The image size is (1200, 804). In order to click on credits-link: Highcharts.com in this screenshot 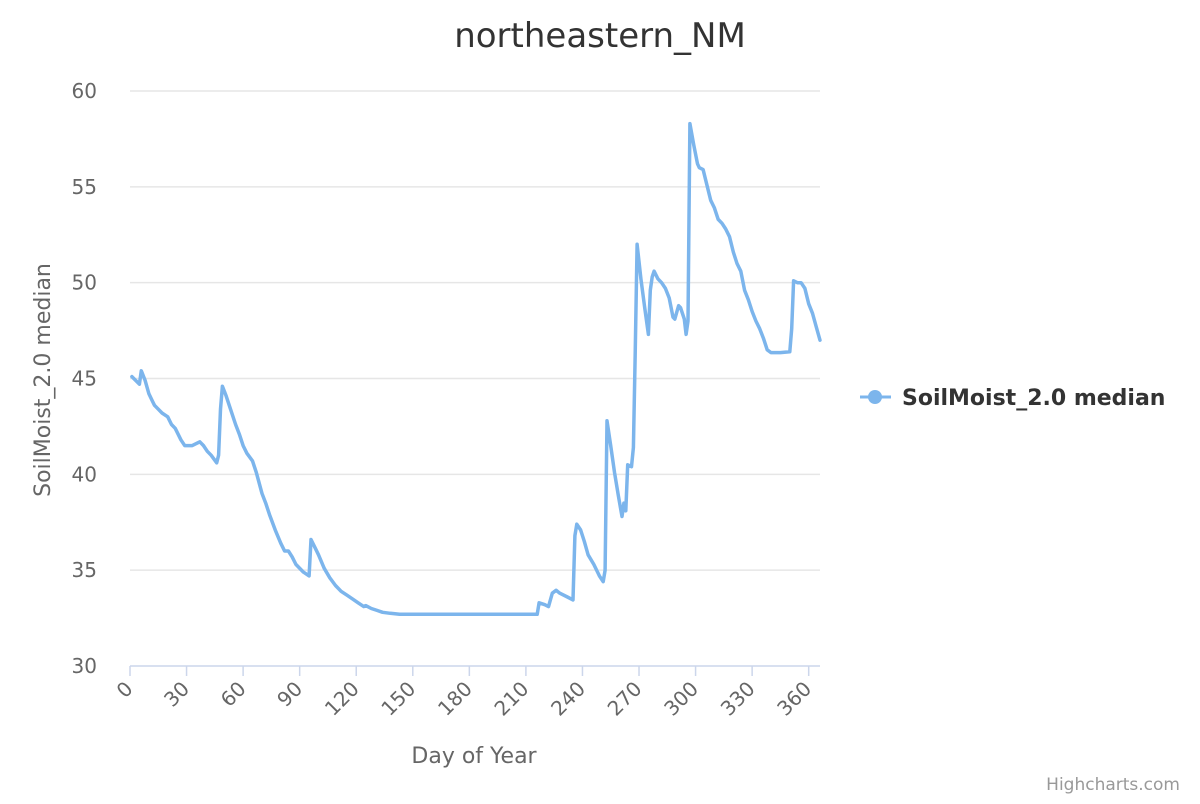, I will do `click(1113, 785)`.